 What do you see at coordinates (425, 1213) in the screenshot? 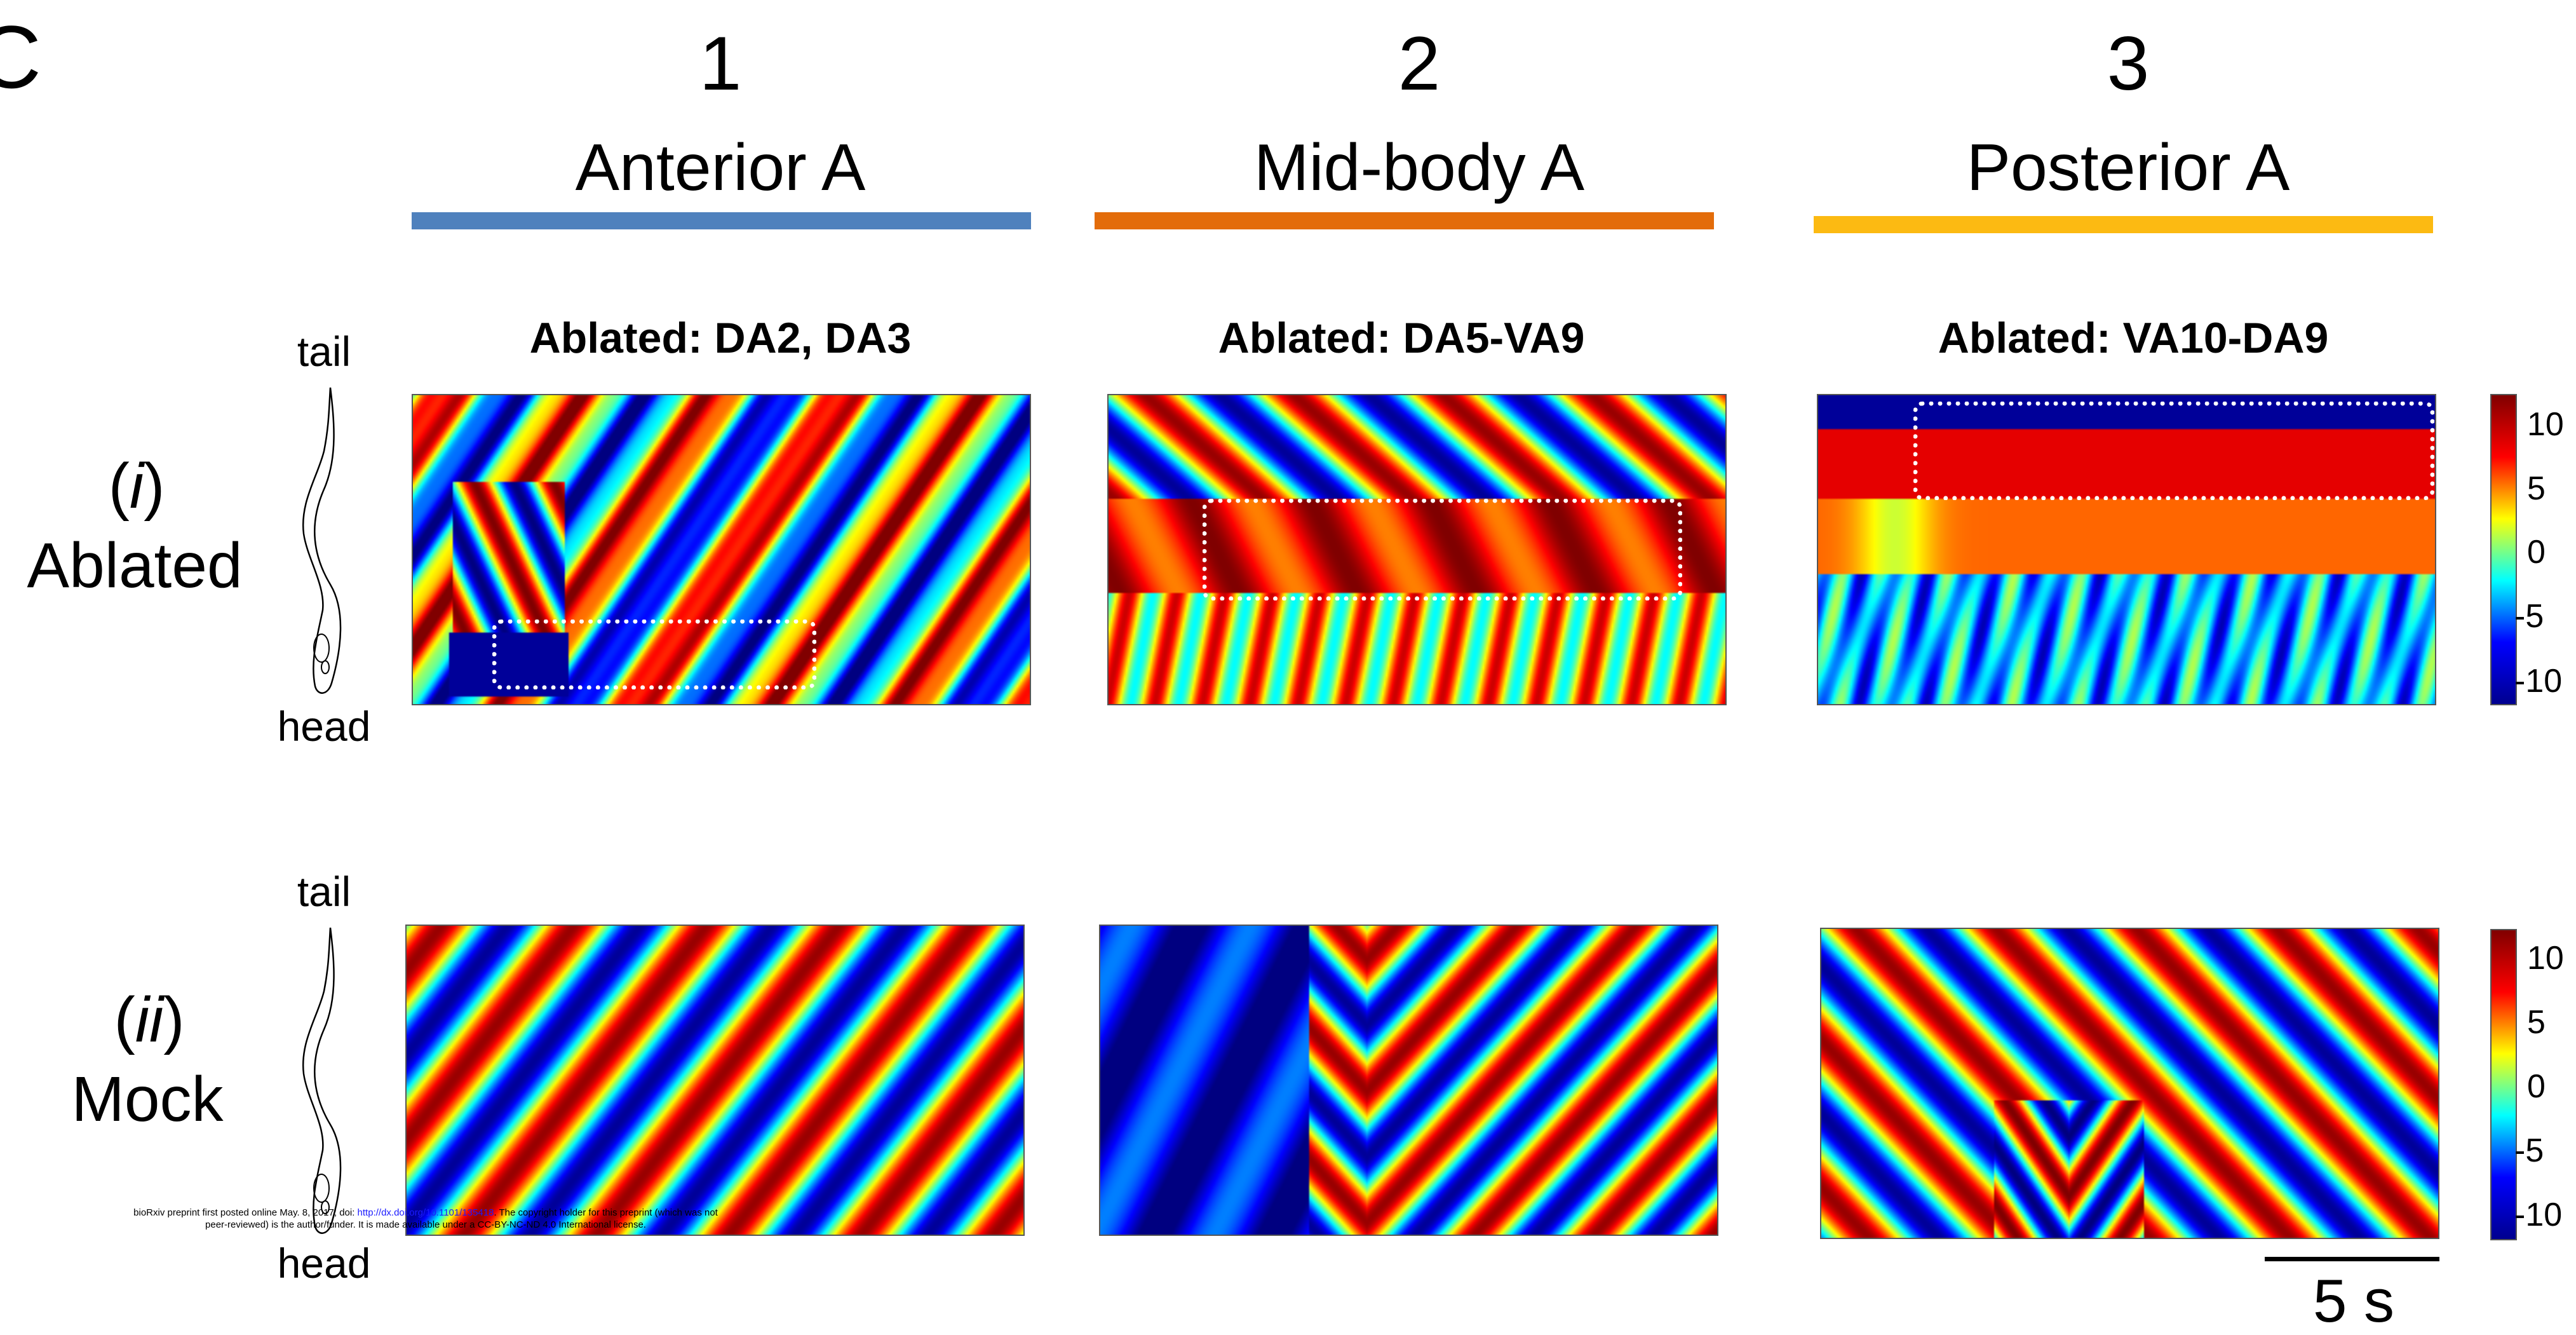
I see `doi-link: http://dx.doi.org/10.1101/135418` at bounding box center [425, 1213].